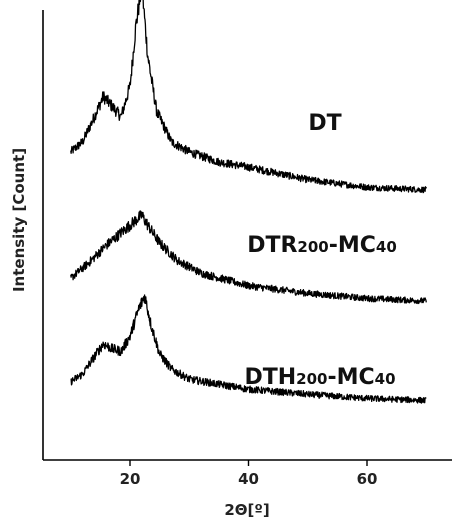 The image size is (460, 529). Describe the element at coordinates (324, 123) in the screenshot. I see `series-label-1: DT` at that location.